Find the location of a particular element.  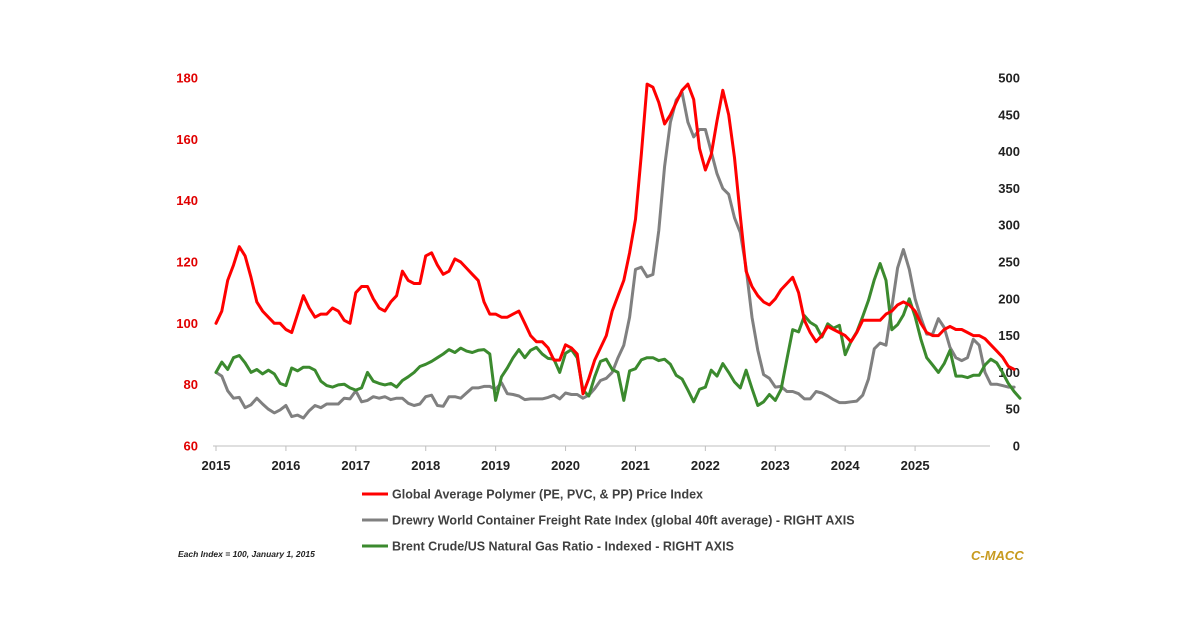

left-tick-label: 100 is located at coordinates (187, 323).